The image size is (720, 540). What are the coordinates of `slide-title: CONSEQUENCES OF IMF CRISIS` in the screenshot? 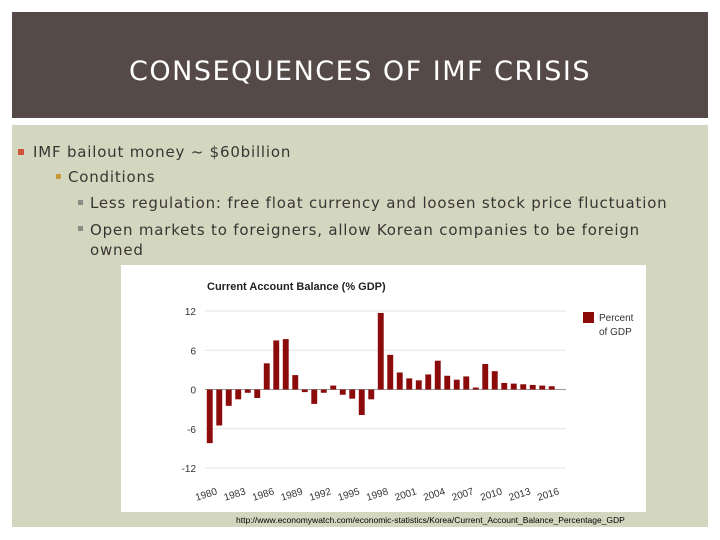 It's located at (360, 71).